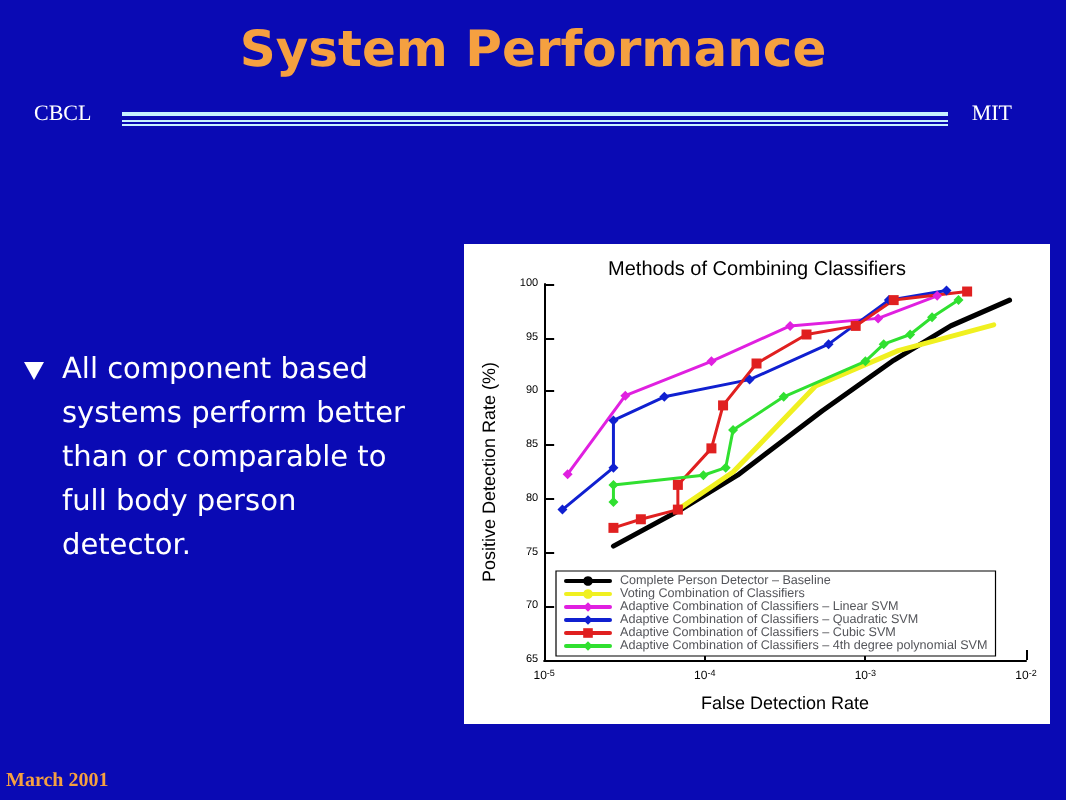 The image size is (1066, 800). What do you see at coordinates (489, 472) in the screenshot?
I see `y-axis-title: Positive Detection Rate (%)` at bounding box center [489, 472].